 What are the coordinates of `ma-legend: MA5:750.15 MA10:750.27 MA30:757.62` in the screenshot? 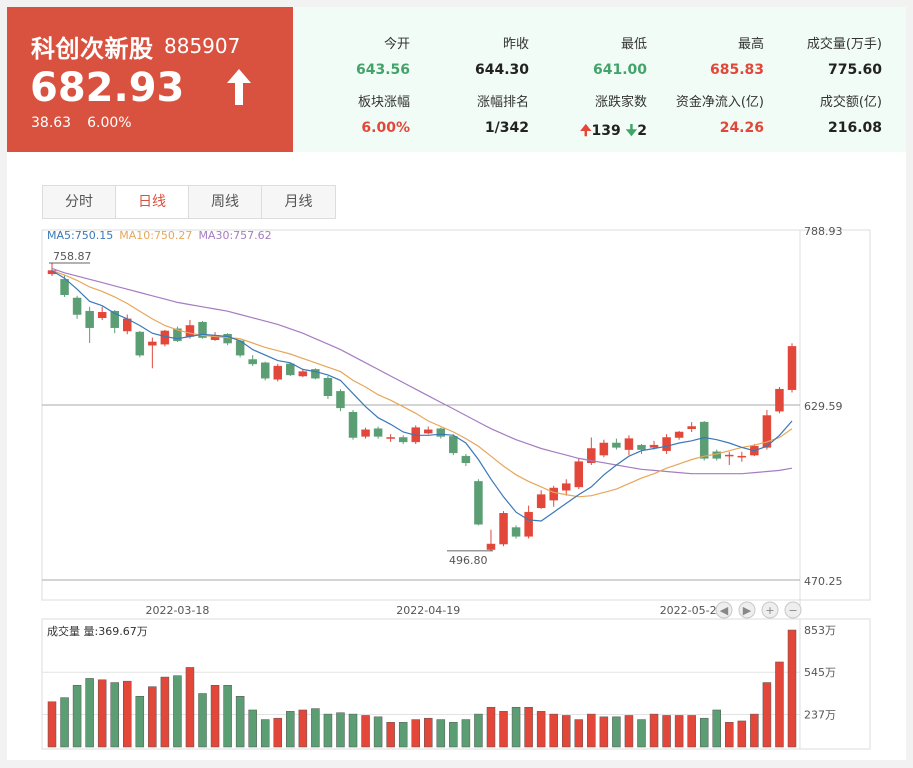 It's located at (162, 235).